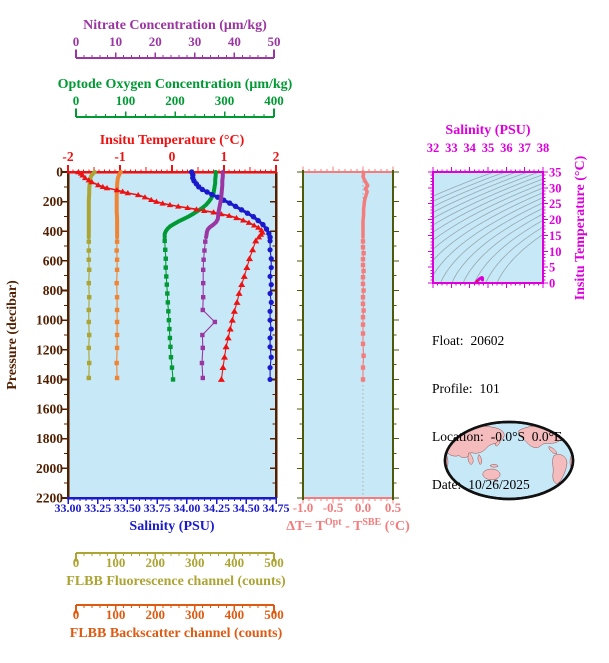 This screenshot has width=609, height=663. Describe the element at coordinates (488, 130) in the screenshot. I see `ts-salinity-axis-title: Salinity (PSU)` at that location.